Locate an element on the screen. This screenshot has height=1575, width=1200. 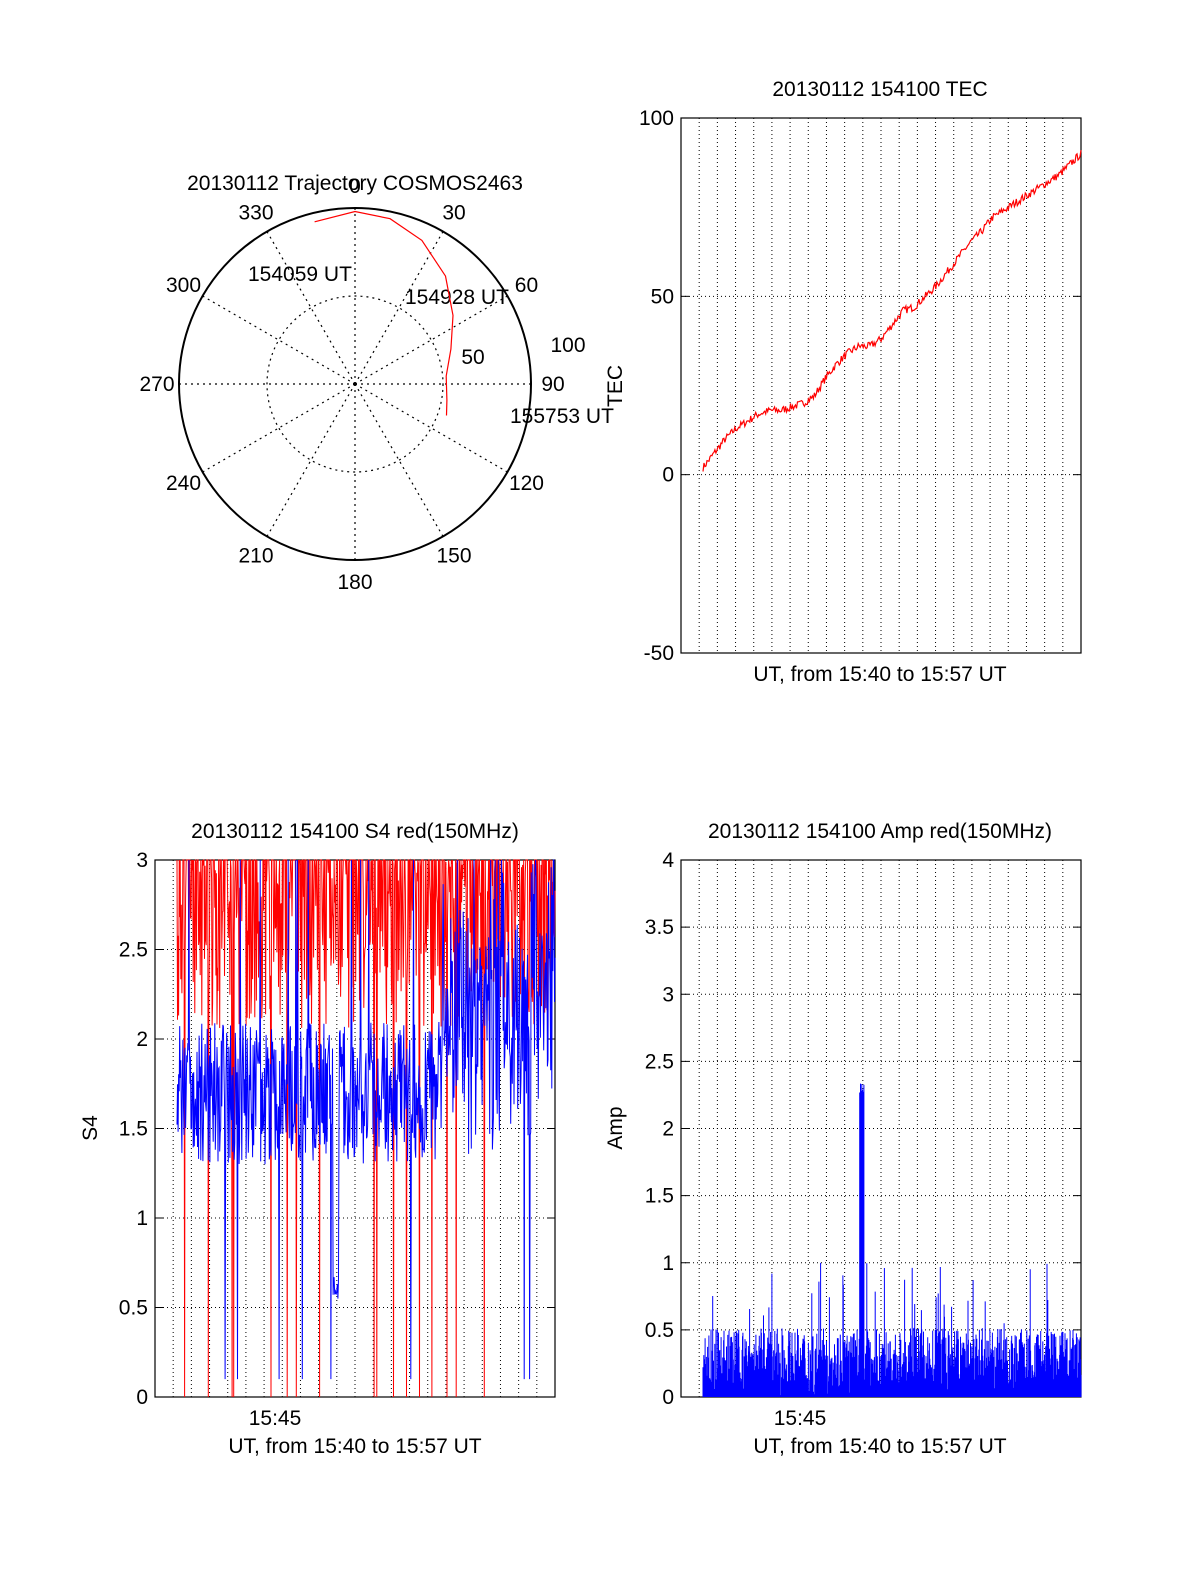
polar-angle-label: 0 is located at coordinates (355, 186).